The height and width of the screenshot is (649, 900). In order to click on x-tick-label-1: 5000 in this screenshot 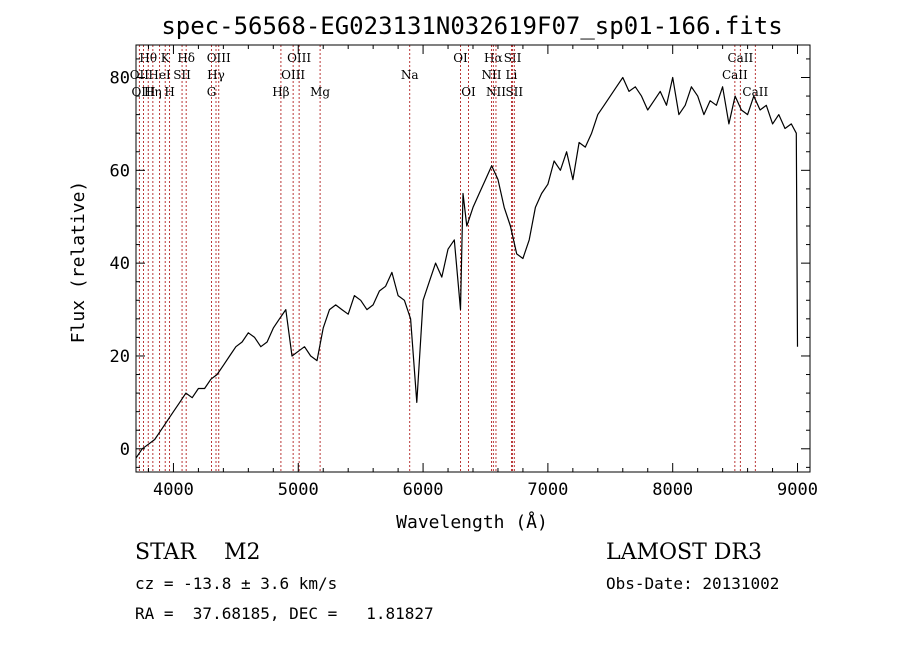, I will do `click(298, 490)`.